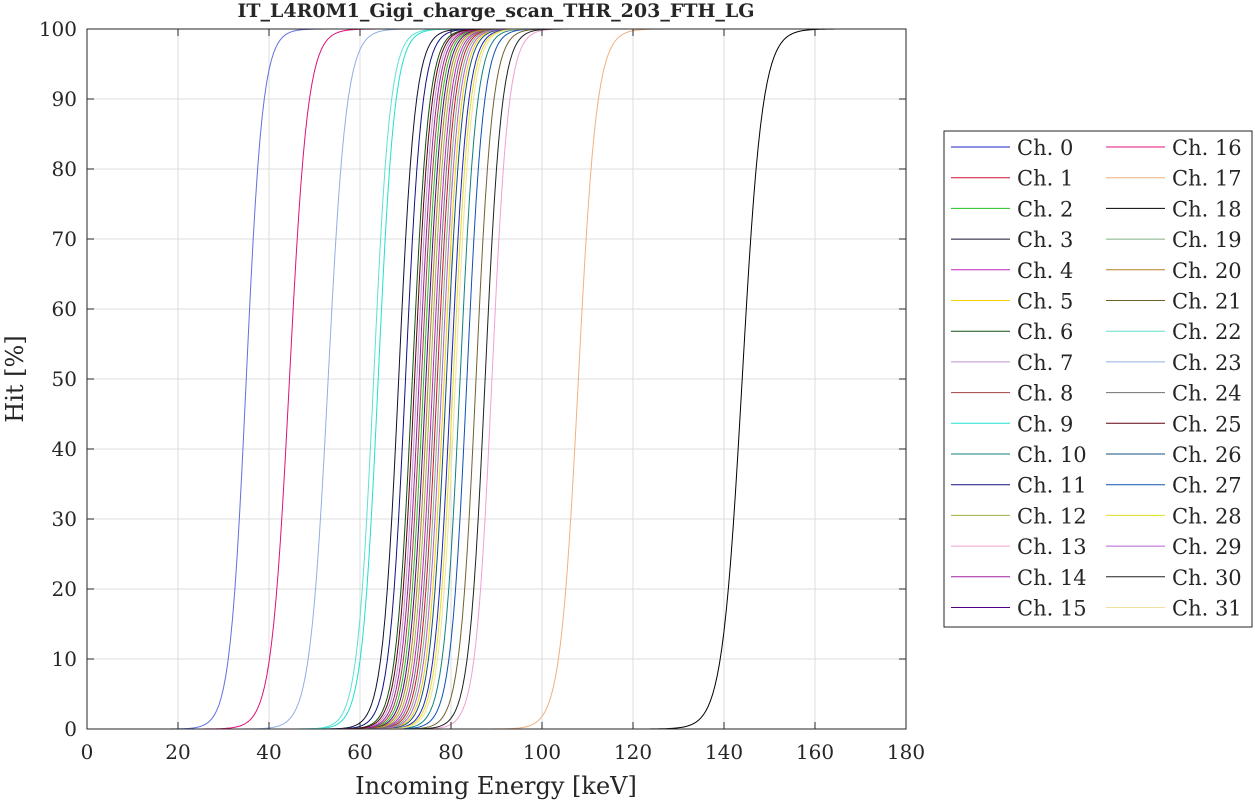 The width and height of the screenshot is (1255, 803). Describe the element at coordinates (633, 752) in the screenshot. I see `x-tick-label: 120` at that location.